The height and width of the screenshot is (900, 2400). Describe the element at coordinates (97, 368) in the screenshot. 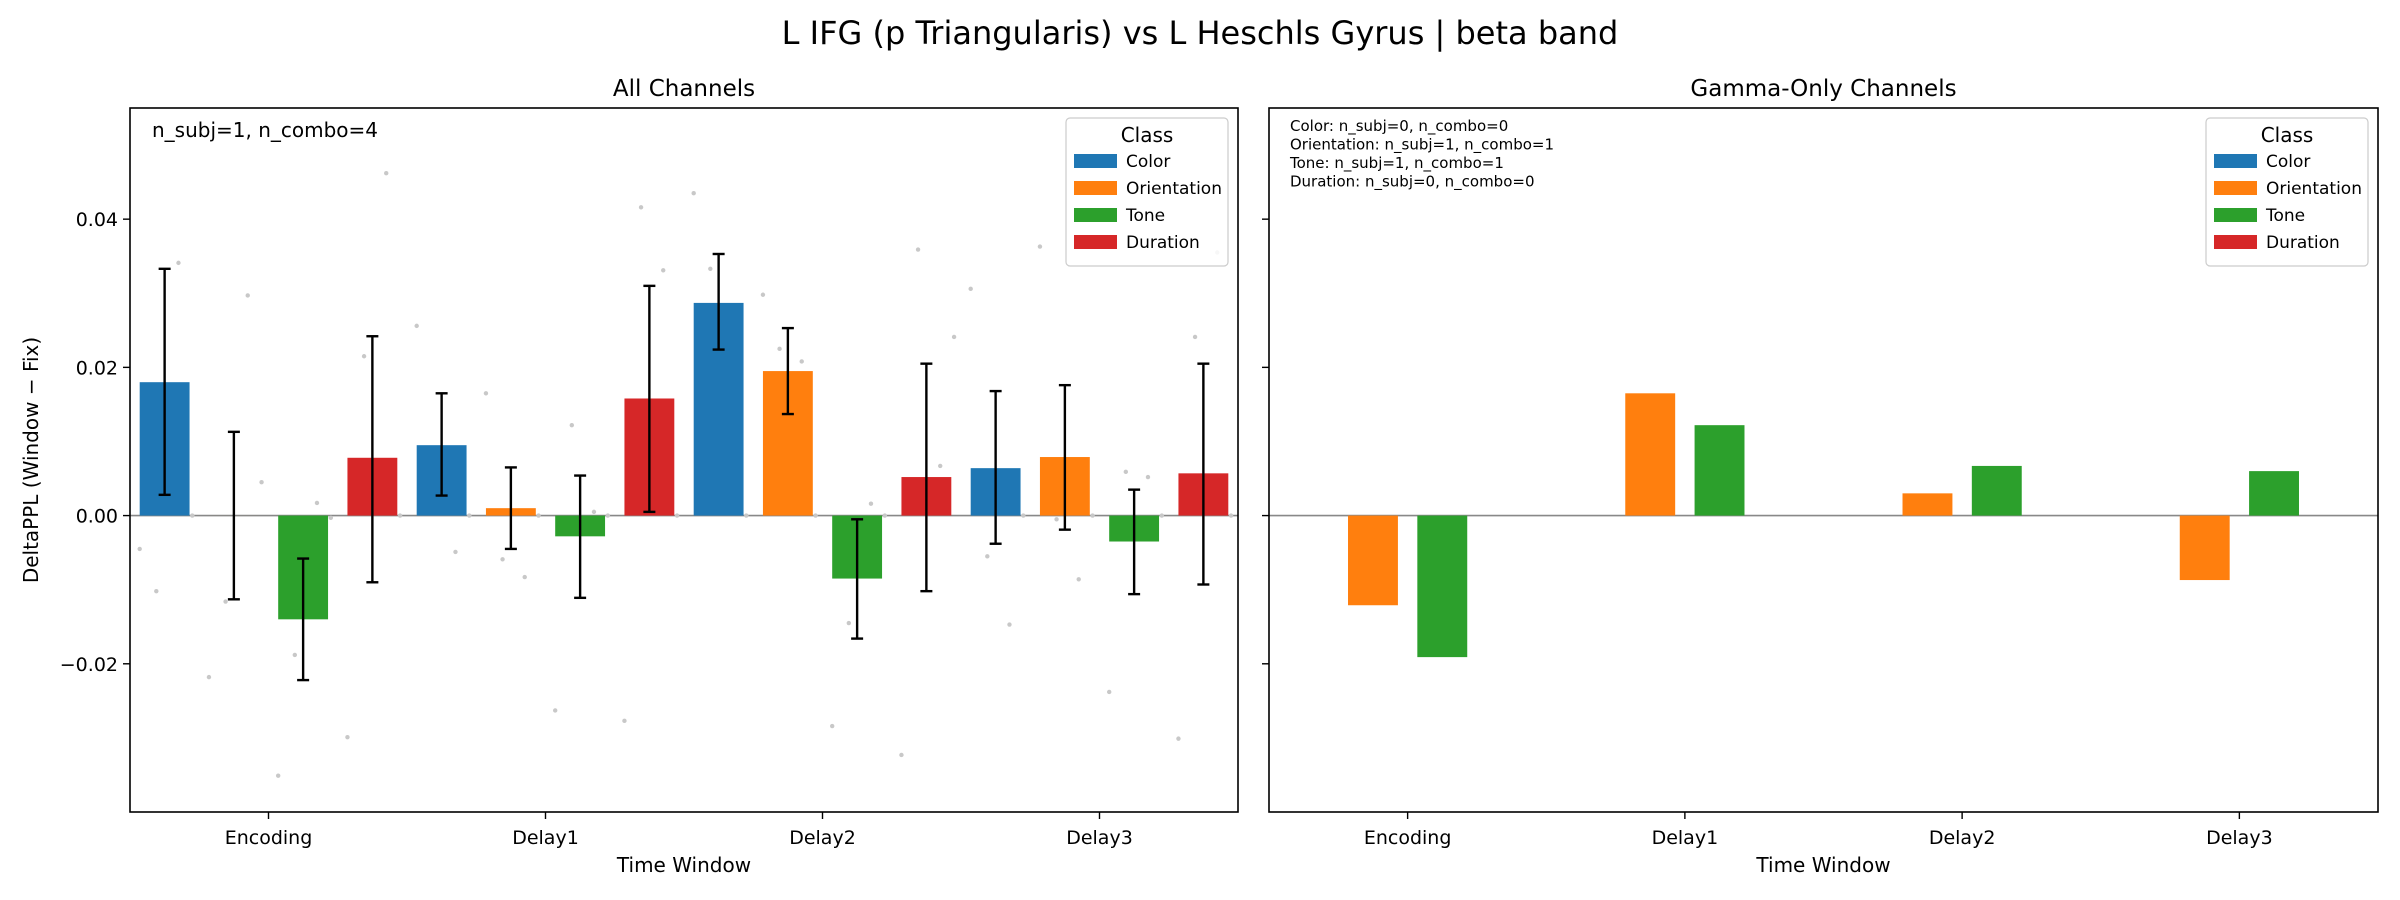

I see `y-tick-label: 0.02` at that location.